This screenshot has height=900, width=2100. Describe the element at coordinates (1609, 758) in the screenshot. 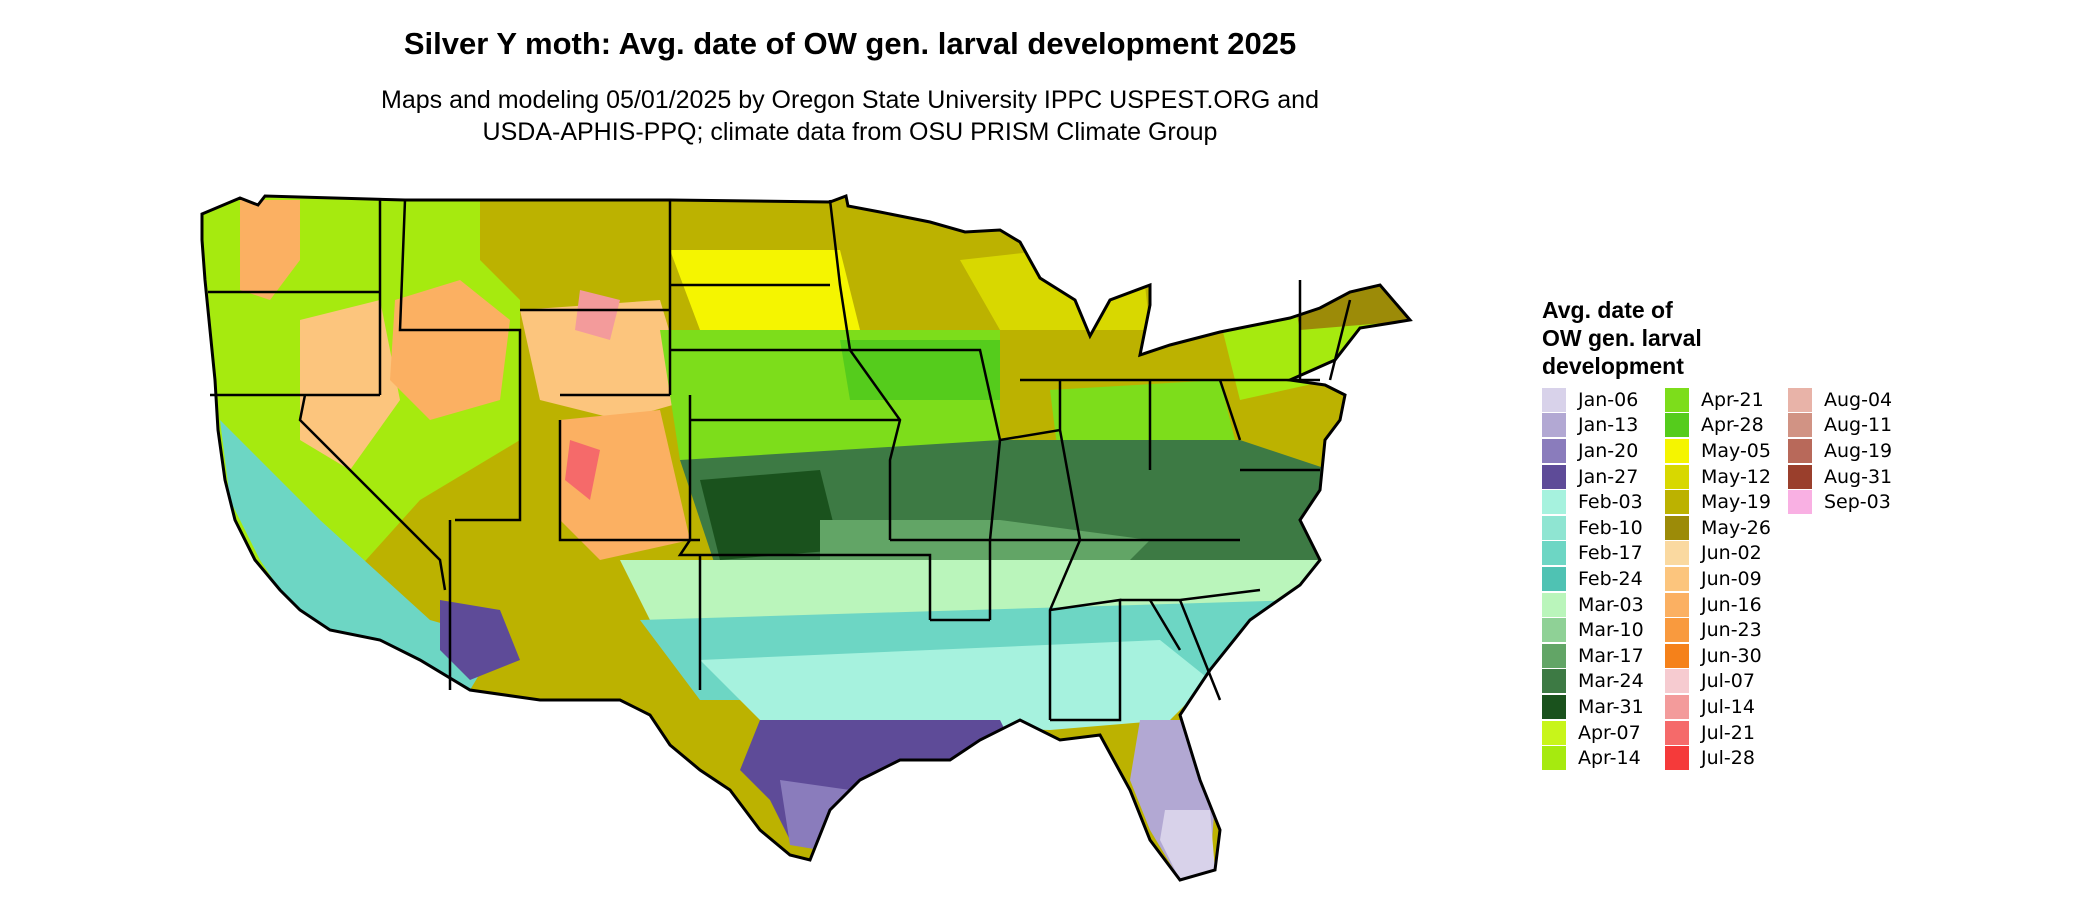

I see `legend-label: Apr-14` at that location.